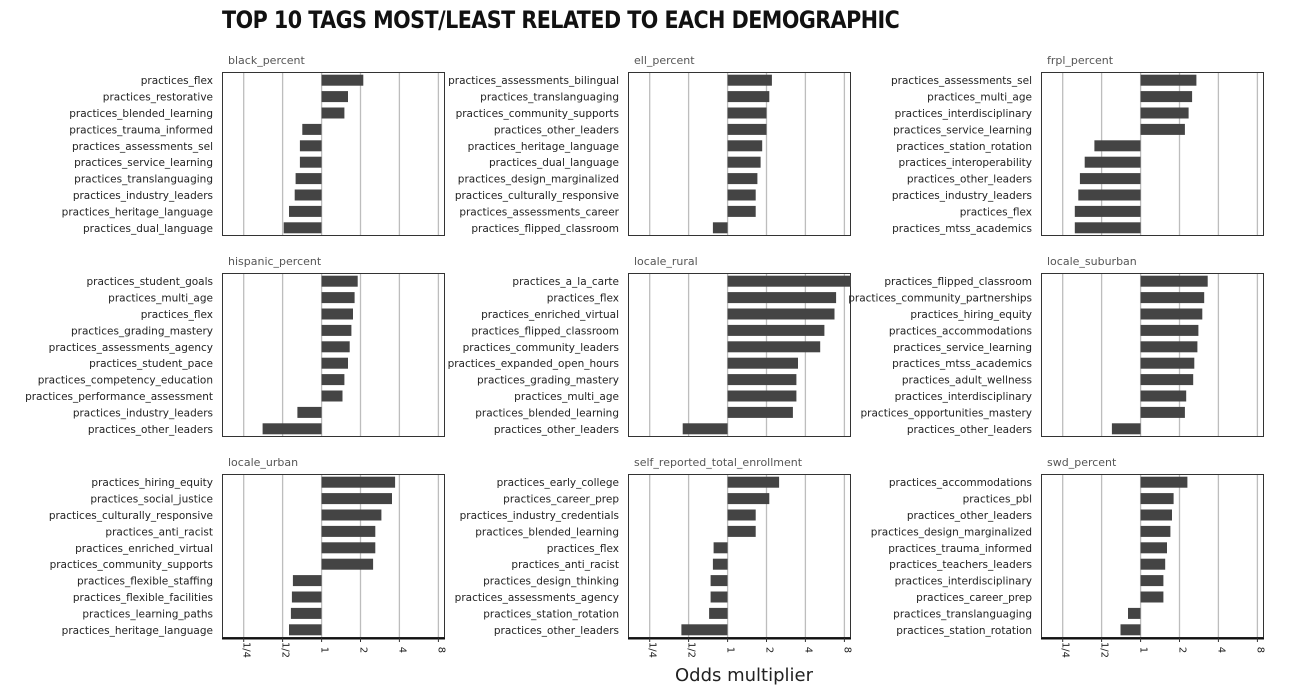 This screenshot has height=700, width=1300. I want to click on bar-practices_multi_age, so click(762, 396).